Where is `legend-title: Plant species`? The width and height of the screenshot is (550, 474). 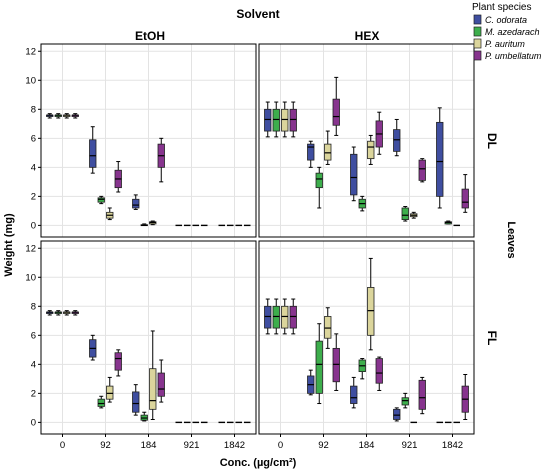
legend-title: Plant species is located at coordinates (501, 7).